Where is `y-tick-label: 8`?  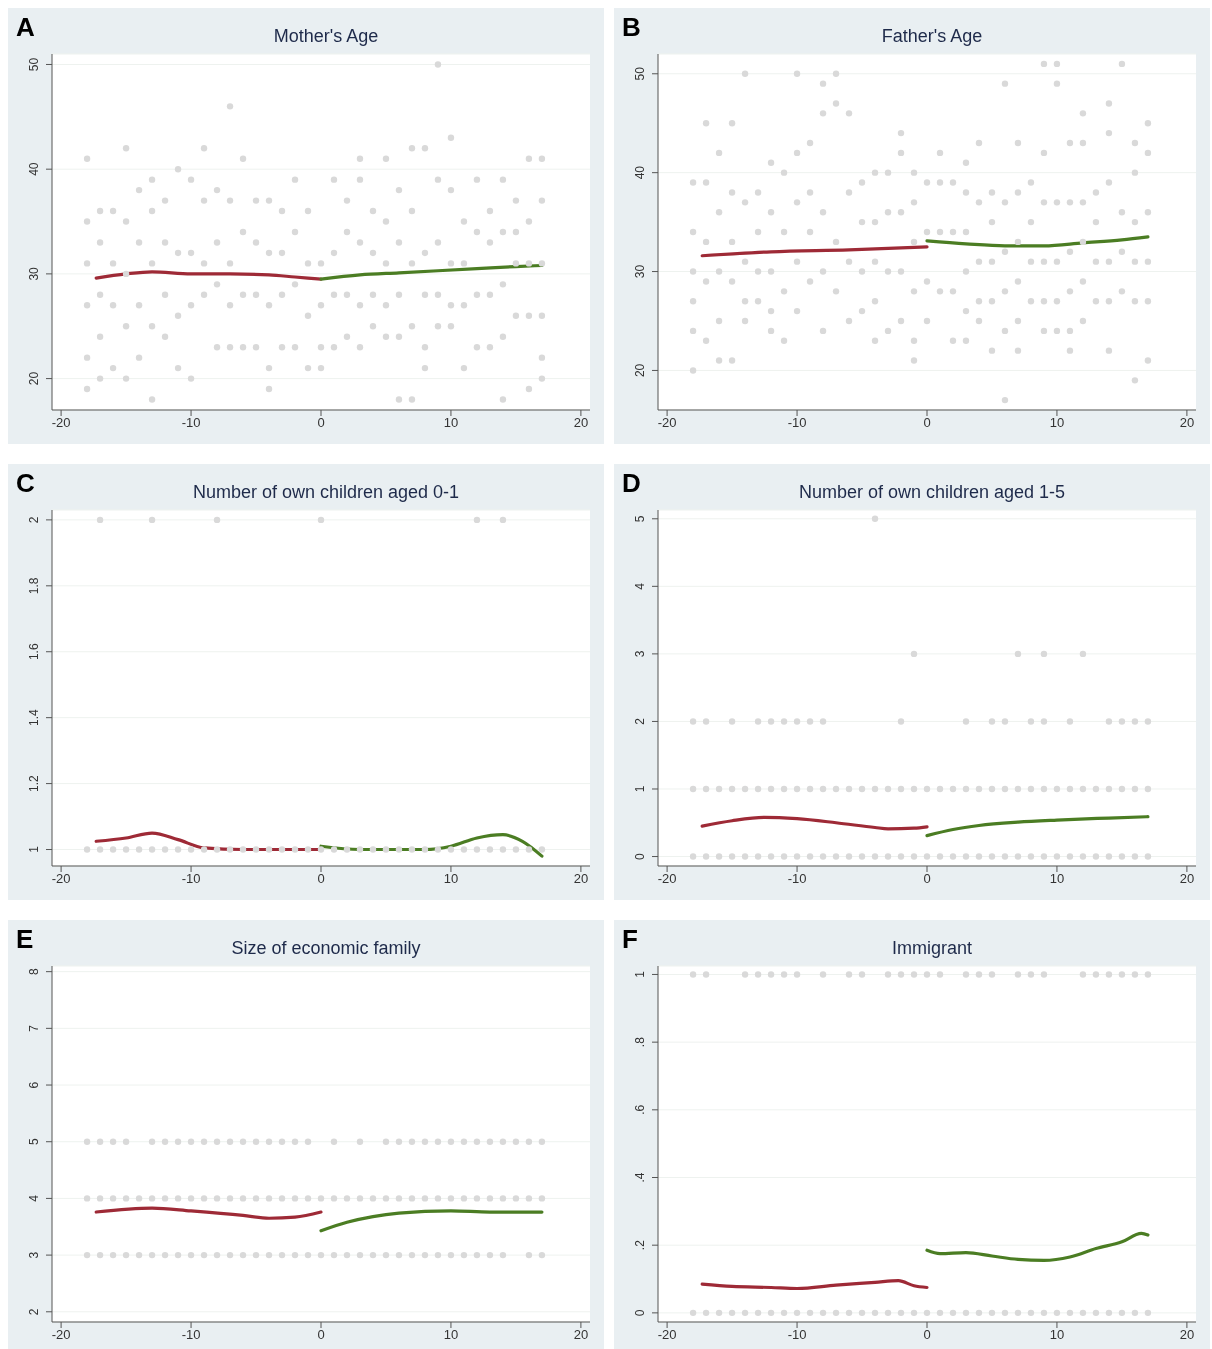 y-tick-label: 8 is located at coordinates (34, 972).